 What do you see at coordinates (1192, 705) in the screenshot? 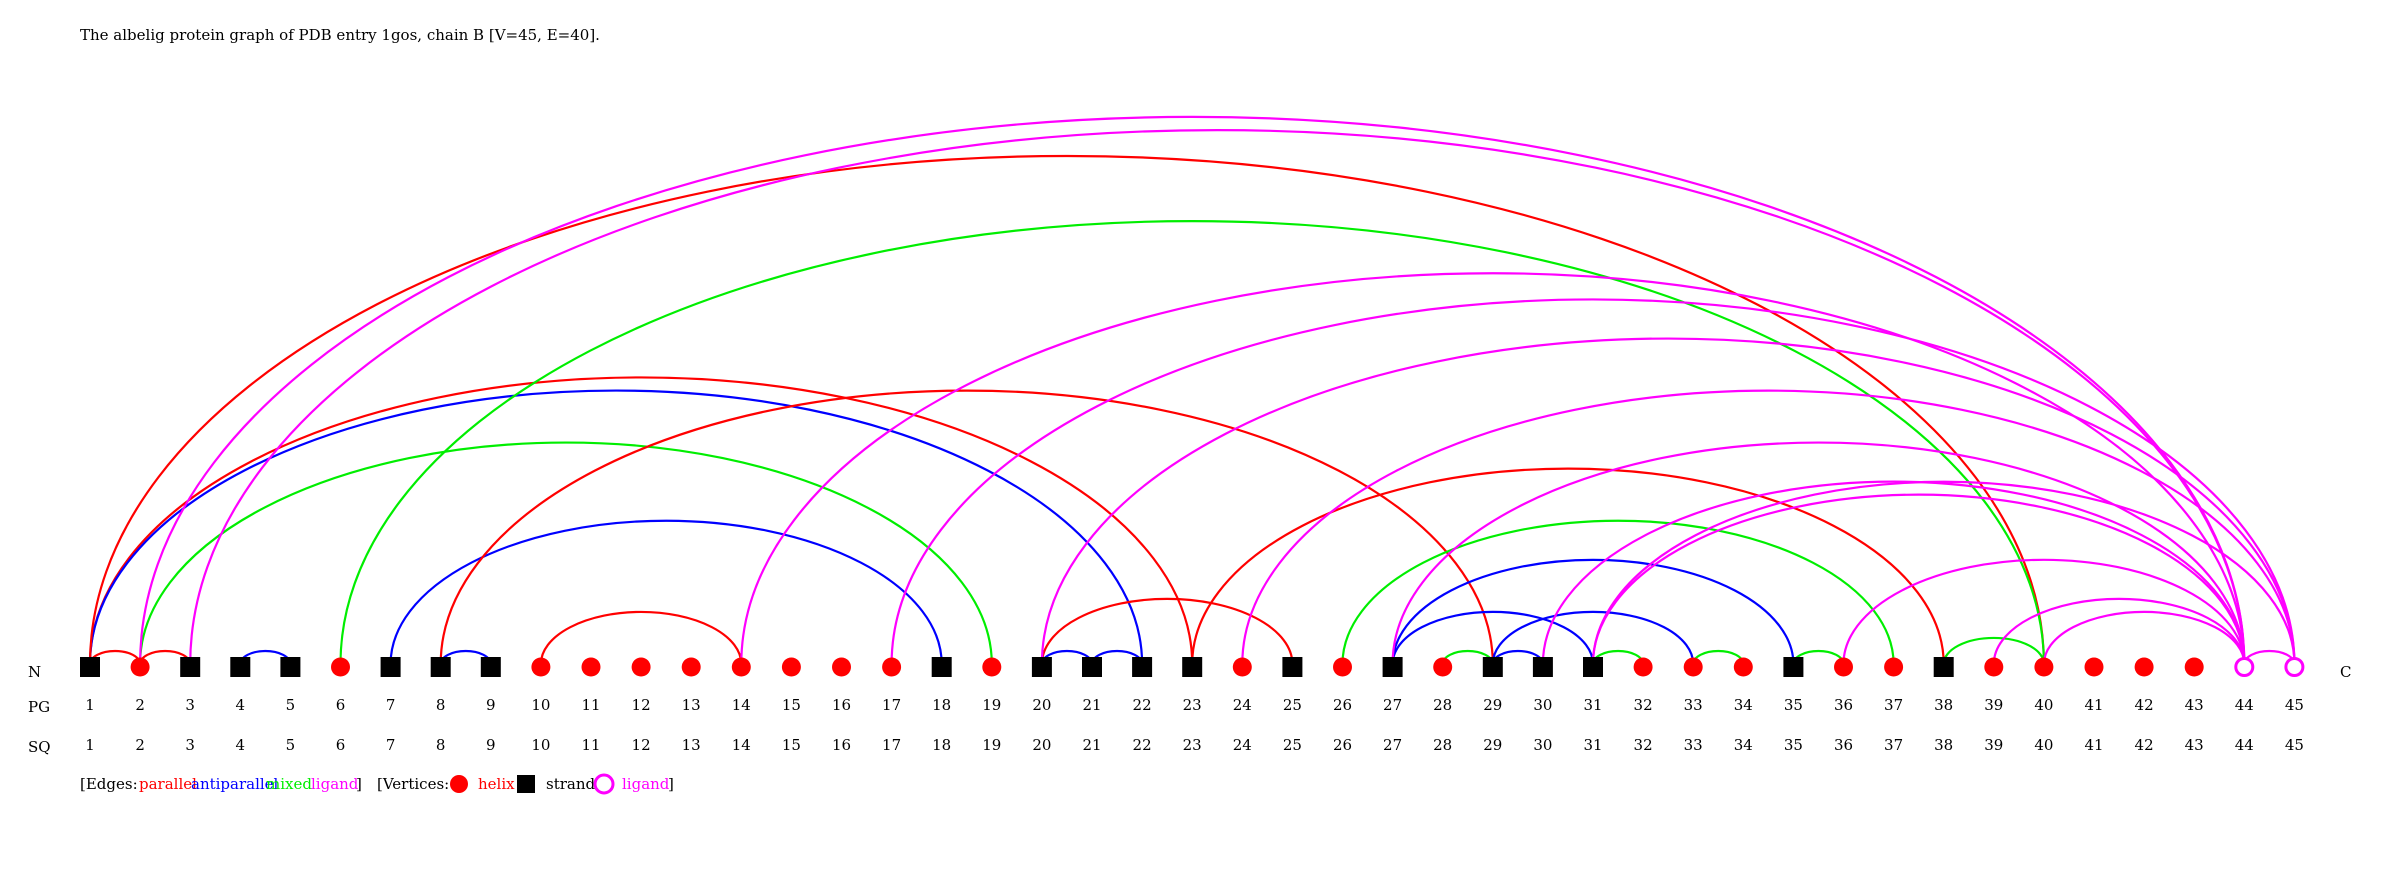
I see `pg-label-23: 23` at bounding box center [1192, 705].